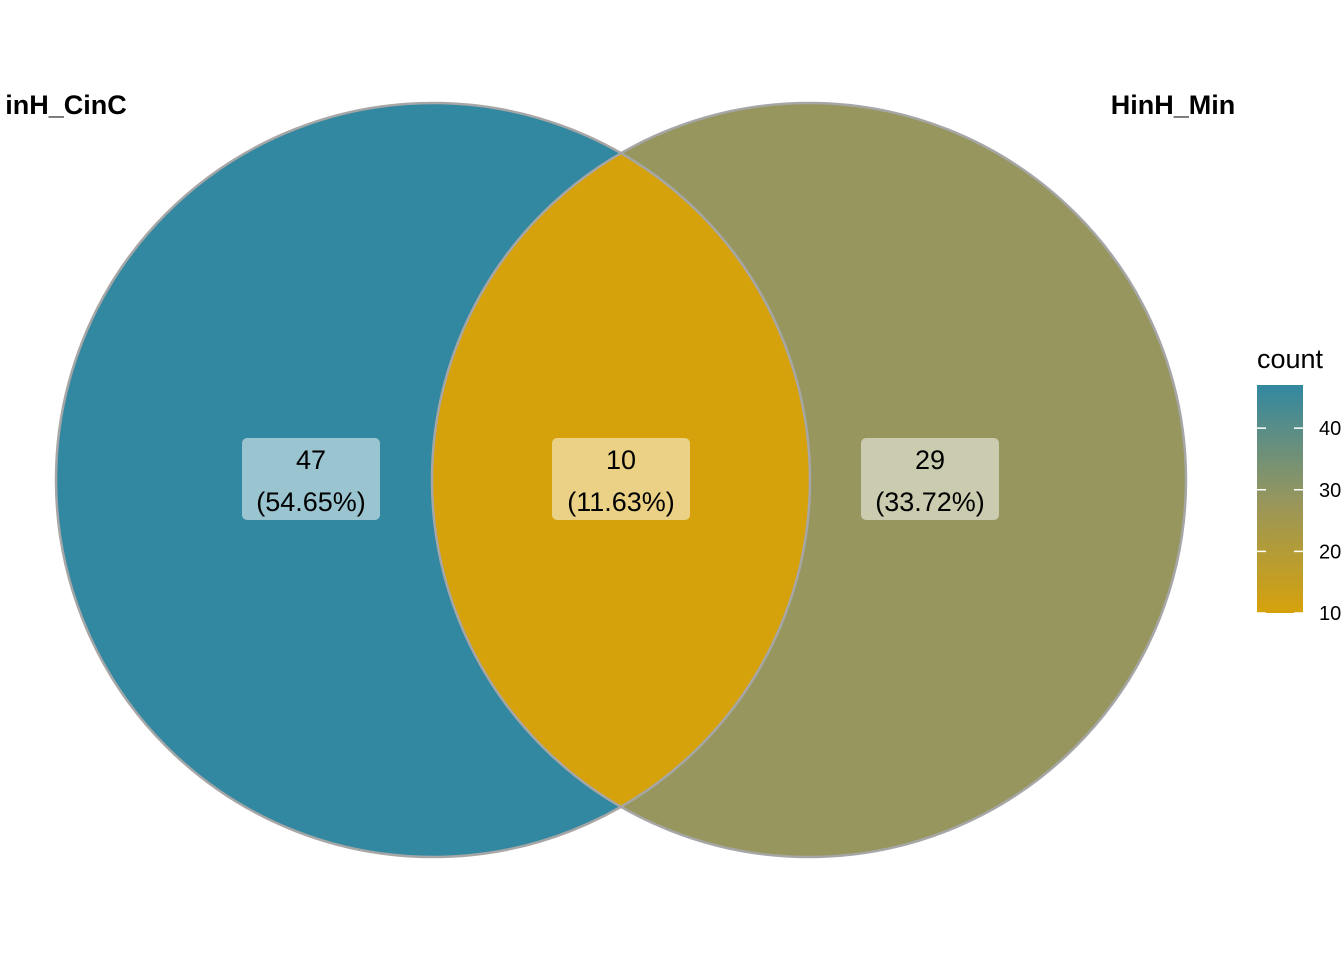  What do you see at coordinates (621, 479) in the screenshot?
I see `region-label-intersection: 10 (11.63%)` at bounding box center [621, 479].